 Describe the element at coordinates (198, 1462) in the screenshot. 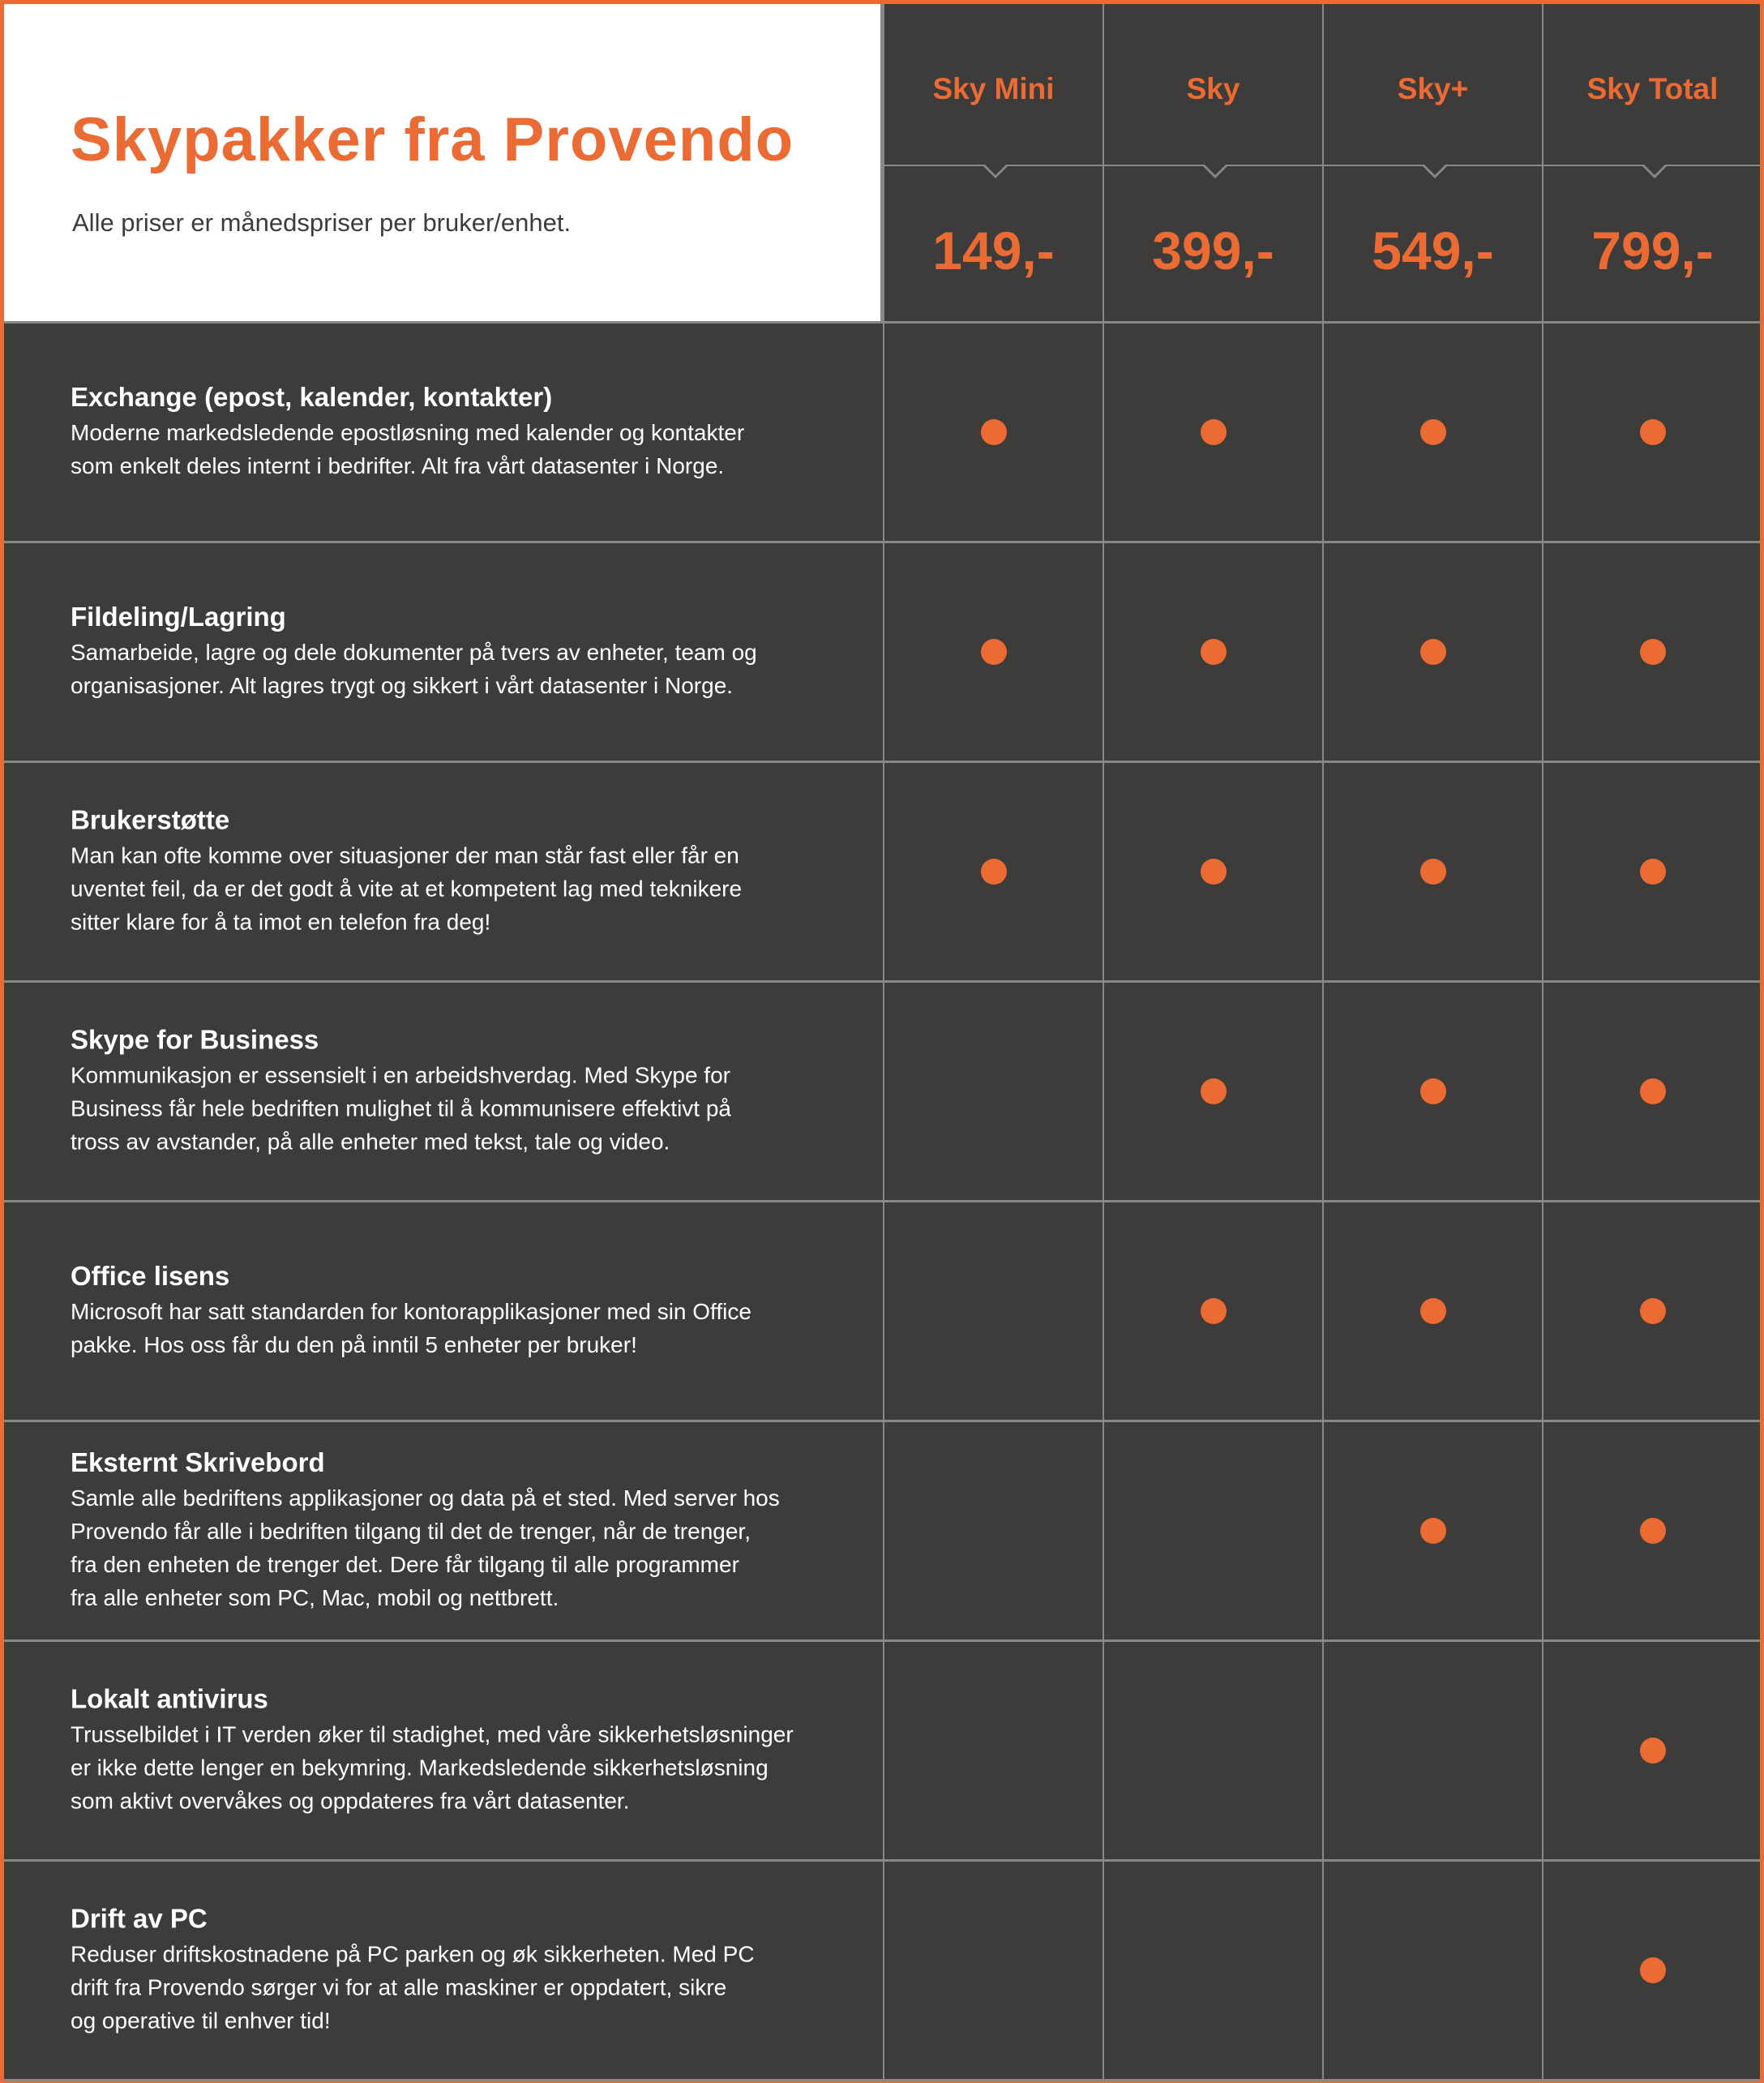

I see `feature-title: Eksternt Skrivebord` at that location.